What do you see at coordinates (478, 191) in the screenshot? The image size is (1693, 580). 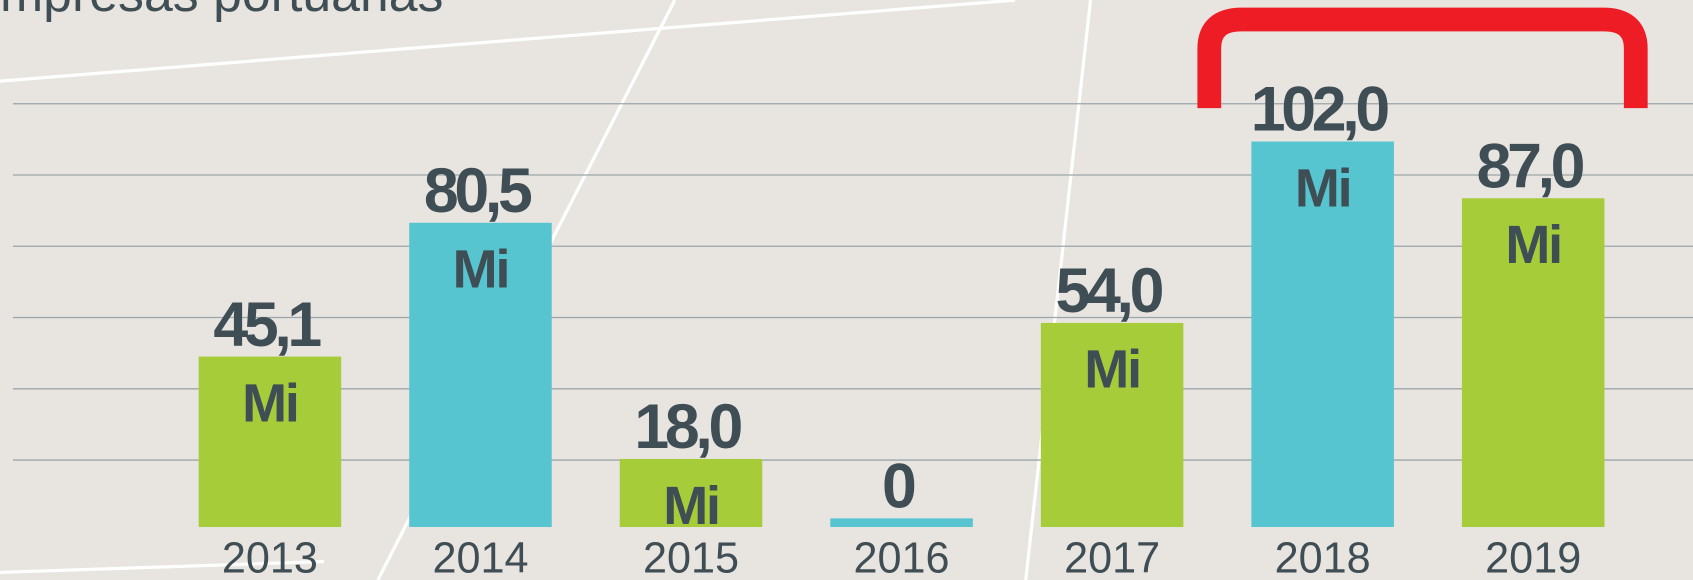 I see `value-label: 80,5` at bounding box center [478, 191].